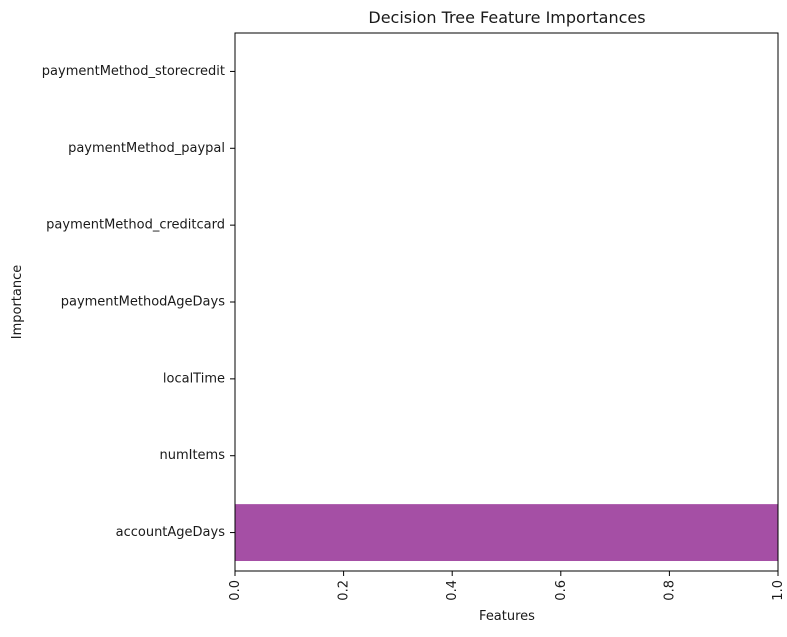 The width and height of the screenshot is (787, 637). Describe the element at coordinates (778, 590) in the screenshot. I see `x-tick-label: 1.0` at that location.